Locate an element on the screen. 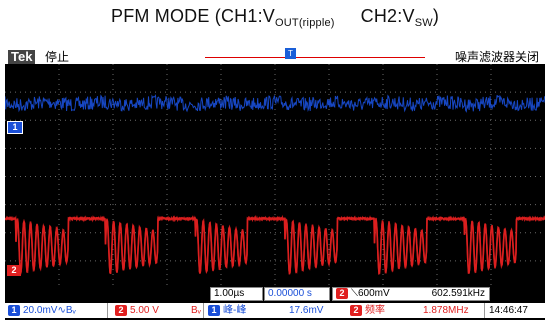  ch1-scale-readout: 1 20.0mV∿Bᵥ is located at coordinates (42, 310).